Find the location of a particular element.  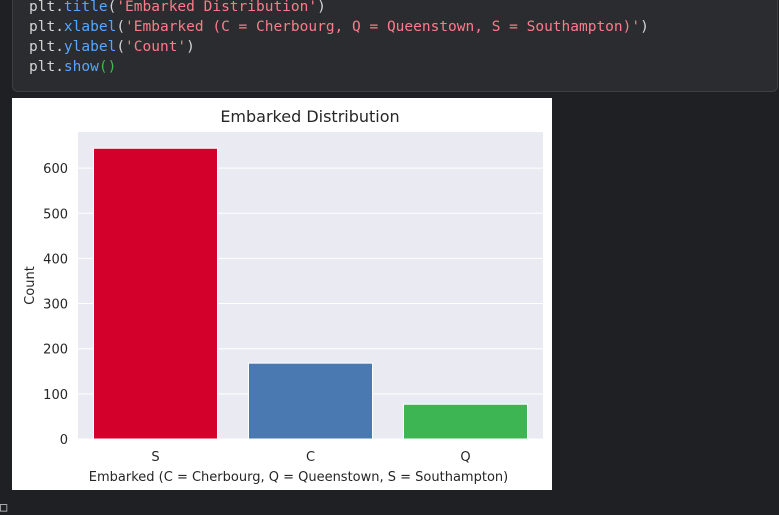

code-token: xlabel is located at coordinates (90, 27).